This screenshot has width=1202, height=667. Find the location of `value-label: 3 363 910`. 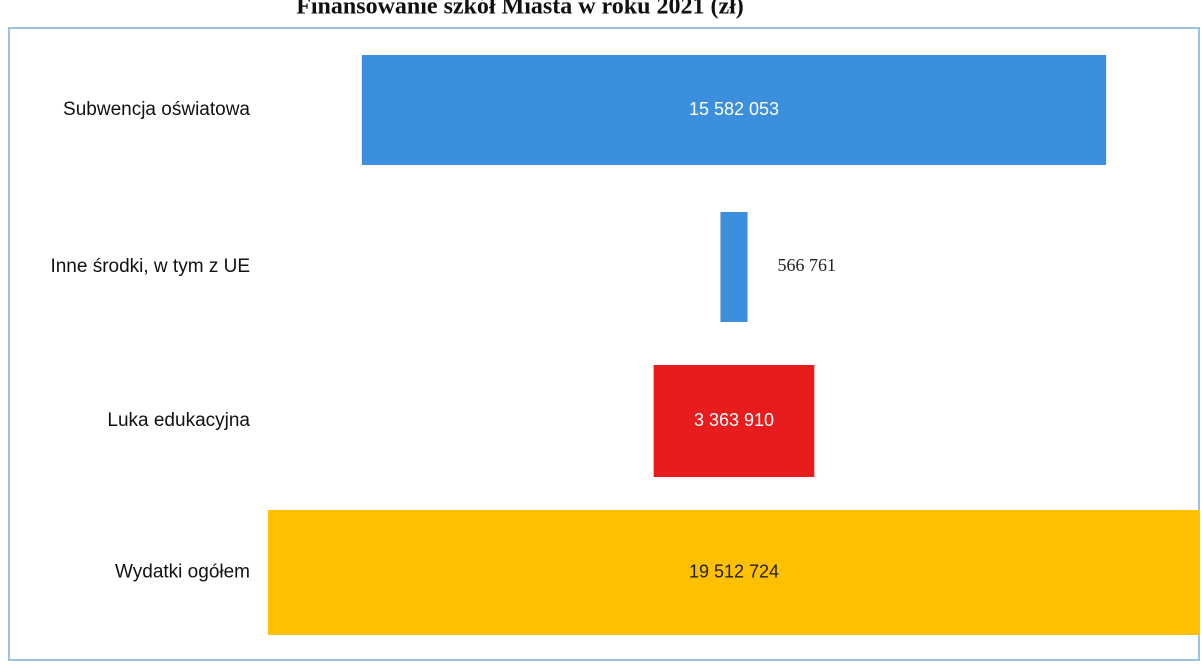

value-label: 3 363 910 is located at coordinates (734, 420).